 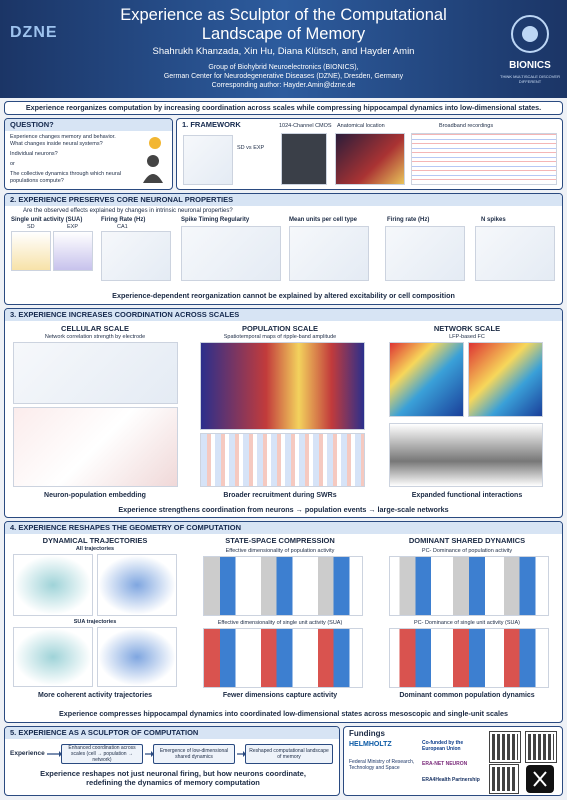 I want to click on column-title: POPULATION SCALE, so click(x=280, y=328).